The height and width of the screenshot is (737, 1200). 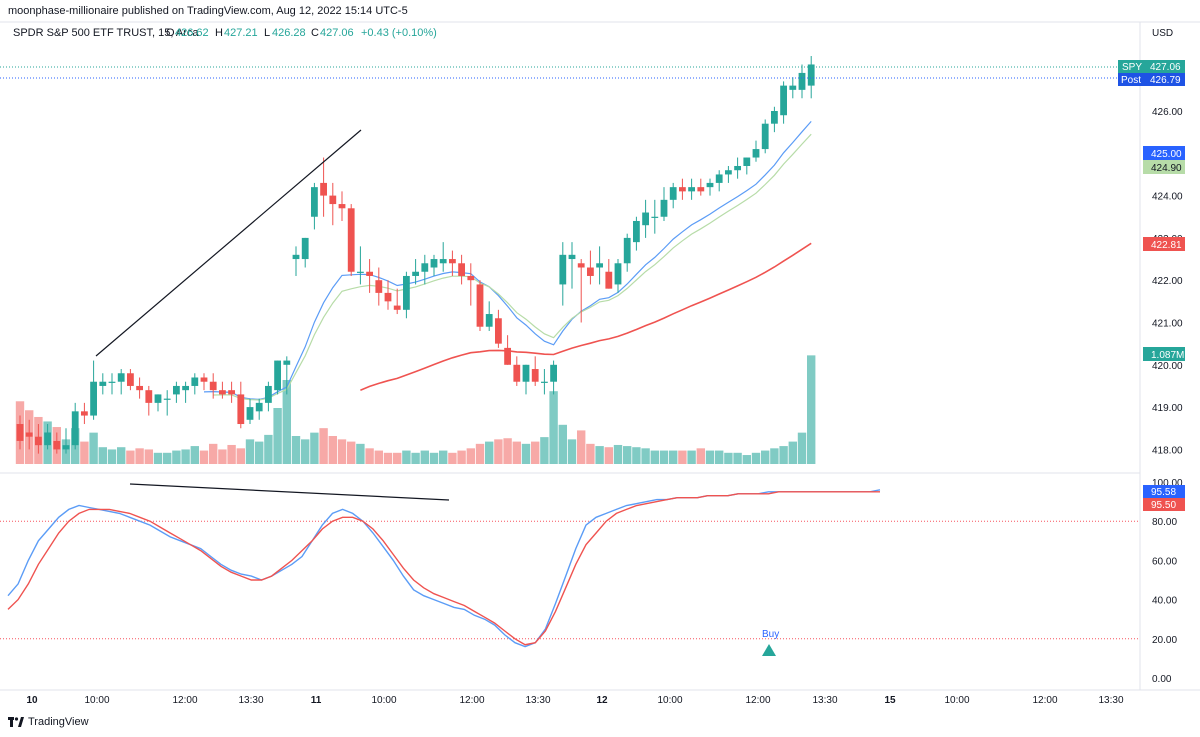 What do you see at coordinates (1164, 491) in the screenshot?
I see `osc-k-badge` at bounding box center [1164, 491].